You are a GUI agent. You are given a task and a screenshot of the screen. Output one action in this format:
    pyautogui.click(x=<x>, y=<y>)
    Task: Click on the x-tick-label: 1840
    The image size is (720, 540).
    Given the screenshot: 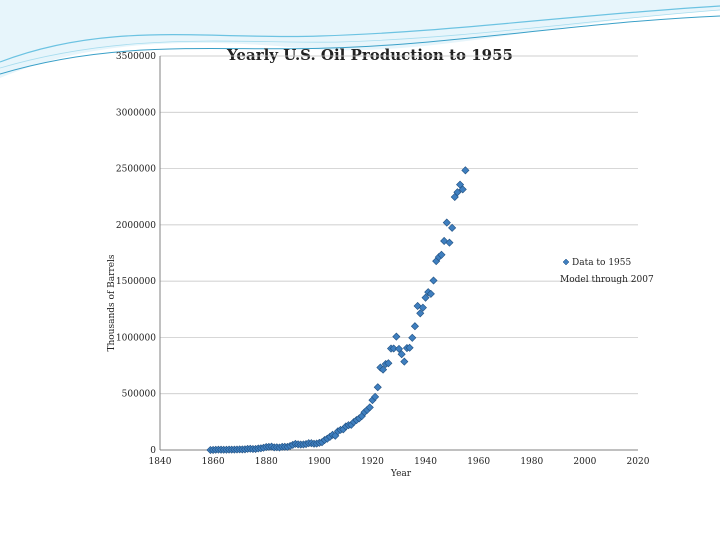 What is the action you would take?
    pyautogui.click(x=160, y=462)
    